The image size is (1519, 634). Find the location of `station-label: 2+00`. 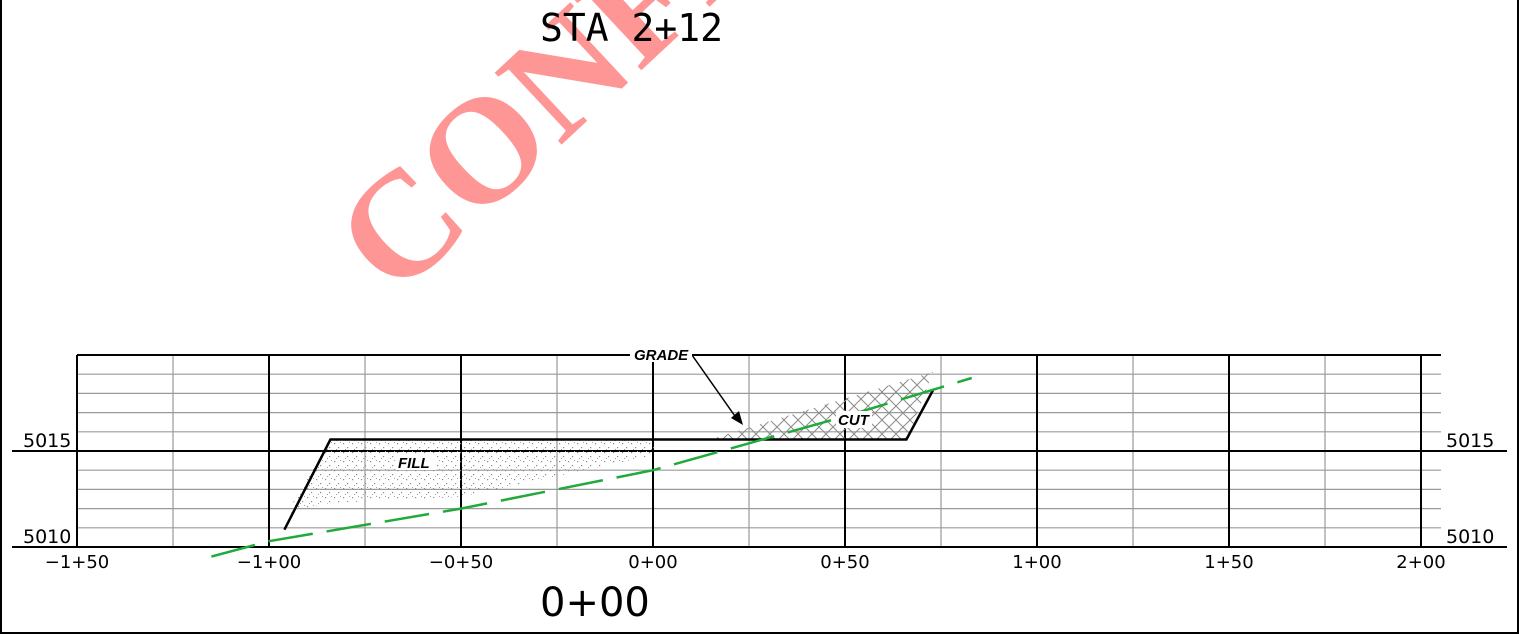

station-label: 2+00 is located at coordinates (1420, 562).